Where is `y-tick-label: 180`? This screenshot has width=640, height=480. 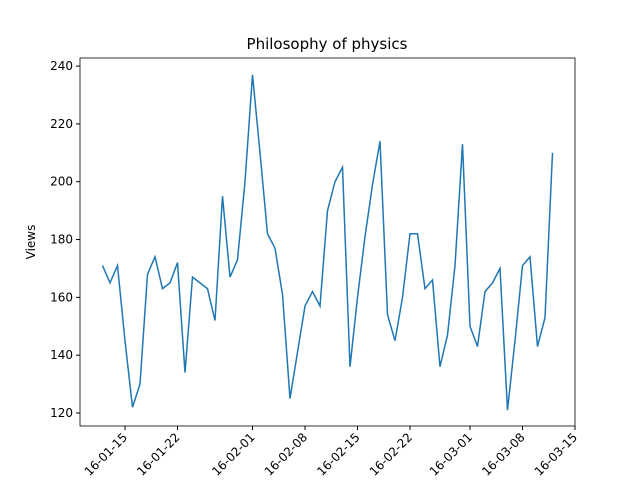 y-tick-label: 180 is located at coordinates (61, 240).